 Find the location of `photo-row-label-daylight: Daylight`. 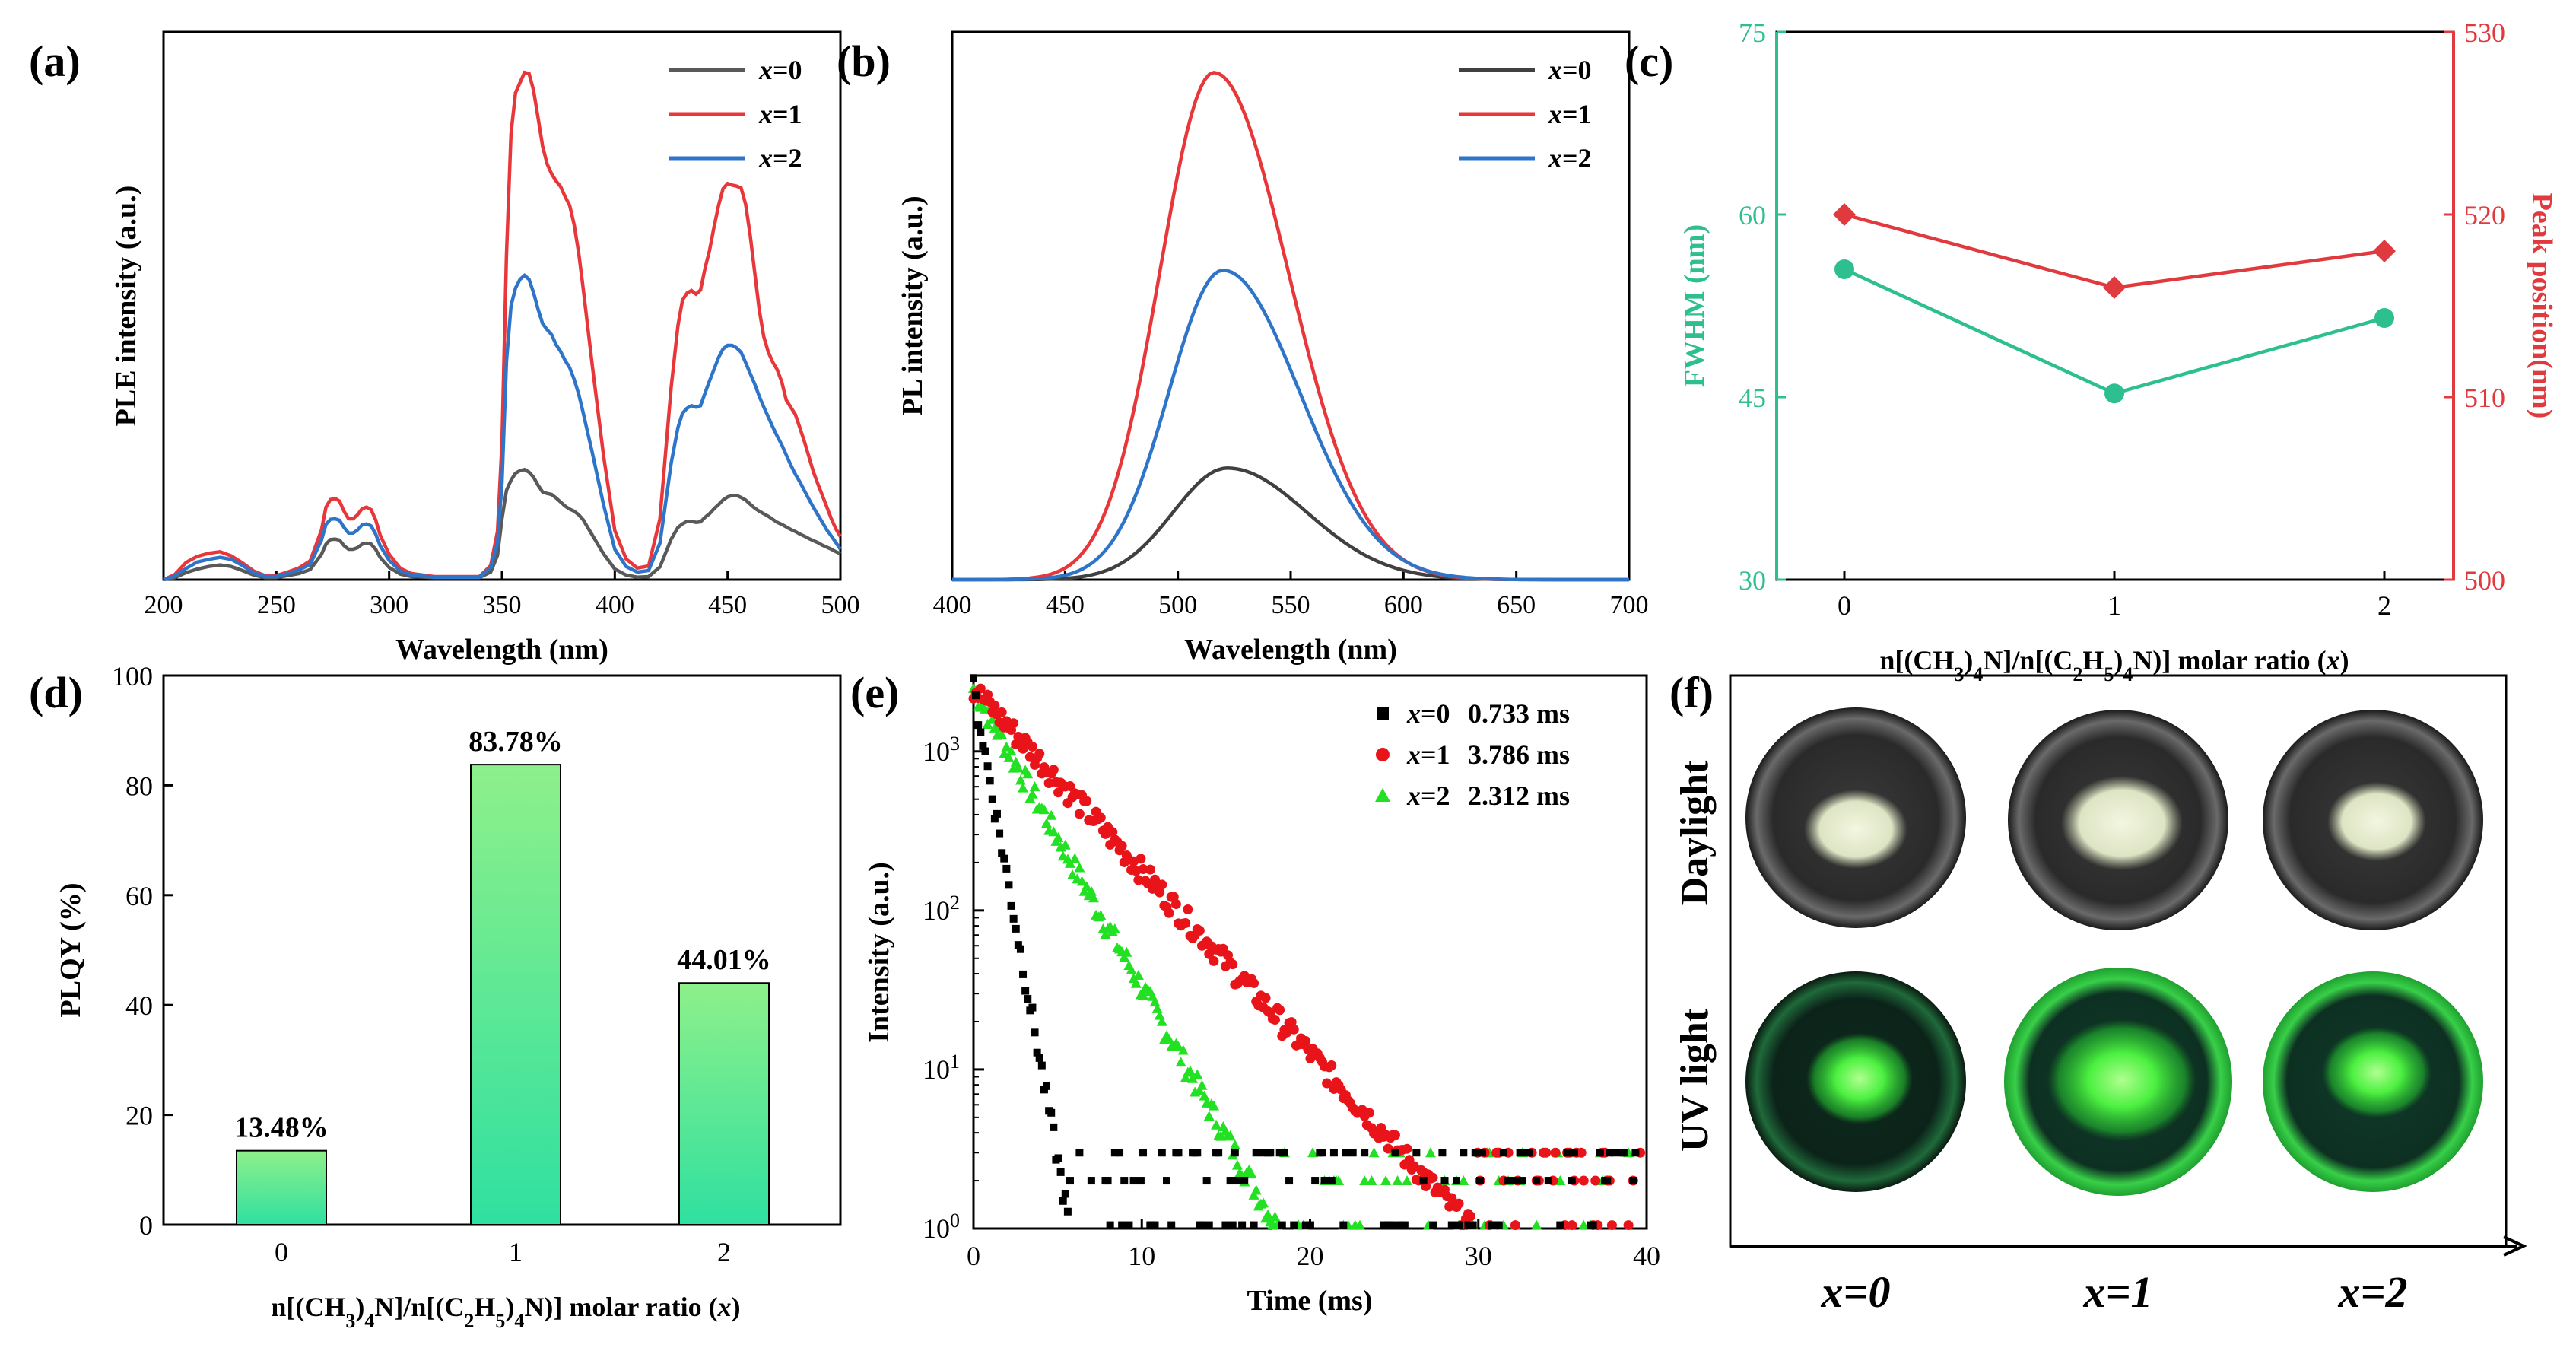

photo-row-label-daylight: Daylight is located at coordinates (1695, 832).